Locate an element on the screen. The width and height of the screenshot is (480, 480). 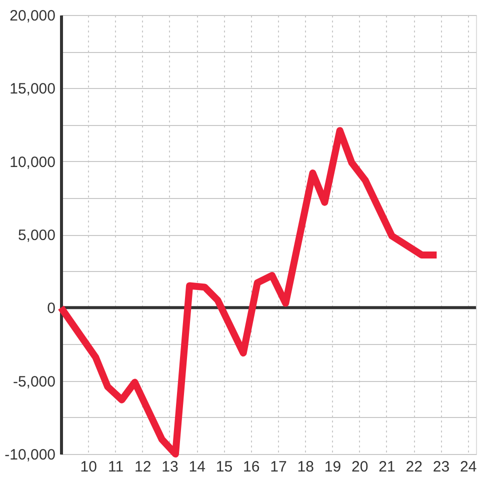
x-tick-label: 16 is located at coordinates (251, 467).